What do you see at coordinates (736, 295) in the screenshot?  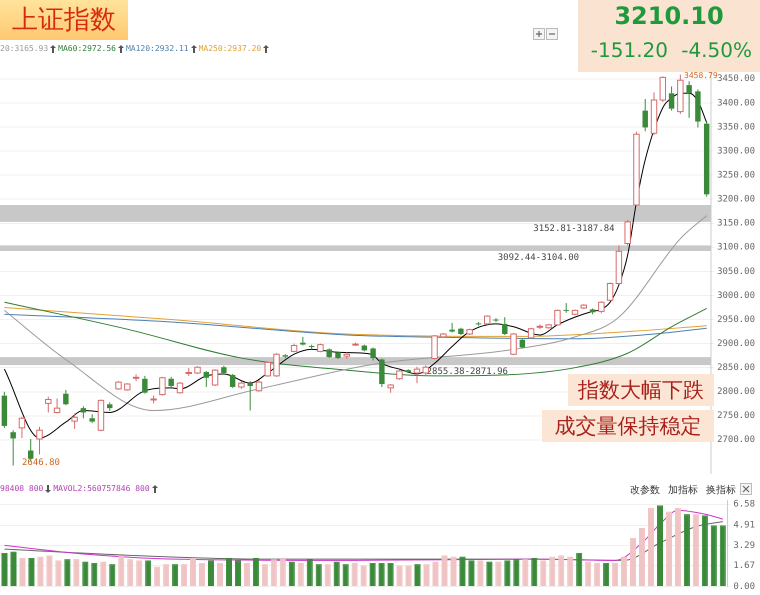 I see `y-tick-label: 3000.00` at bounding box center [736, 295].